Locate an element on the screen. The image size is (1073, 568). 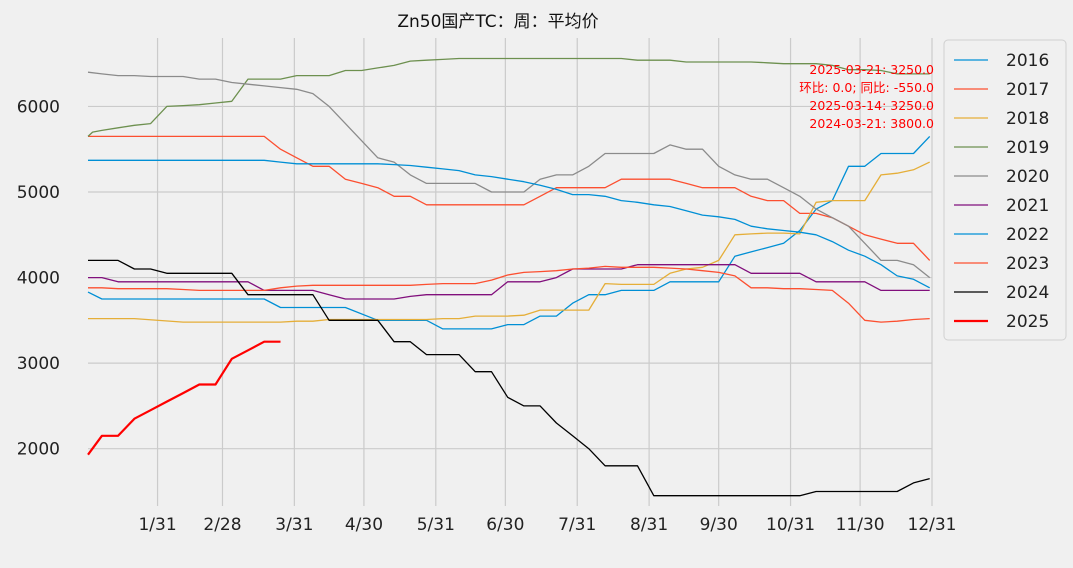
x-tick-label: 10/31 is located at coordinates (790, 525).